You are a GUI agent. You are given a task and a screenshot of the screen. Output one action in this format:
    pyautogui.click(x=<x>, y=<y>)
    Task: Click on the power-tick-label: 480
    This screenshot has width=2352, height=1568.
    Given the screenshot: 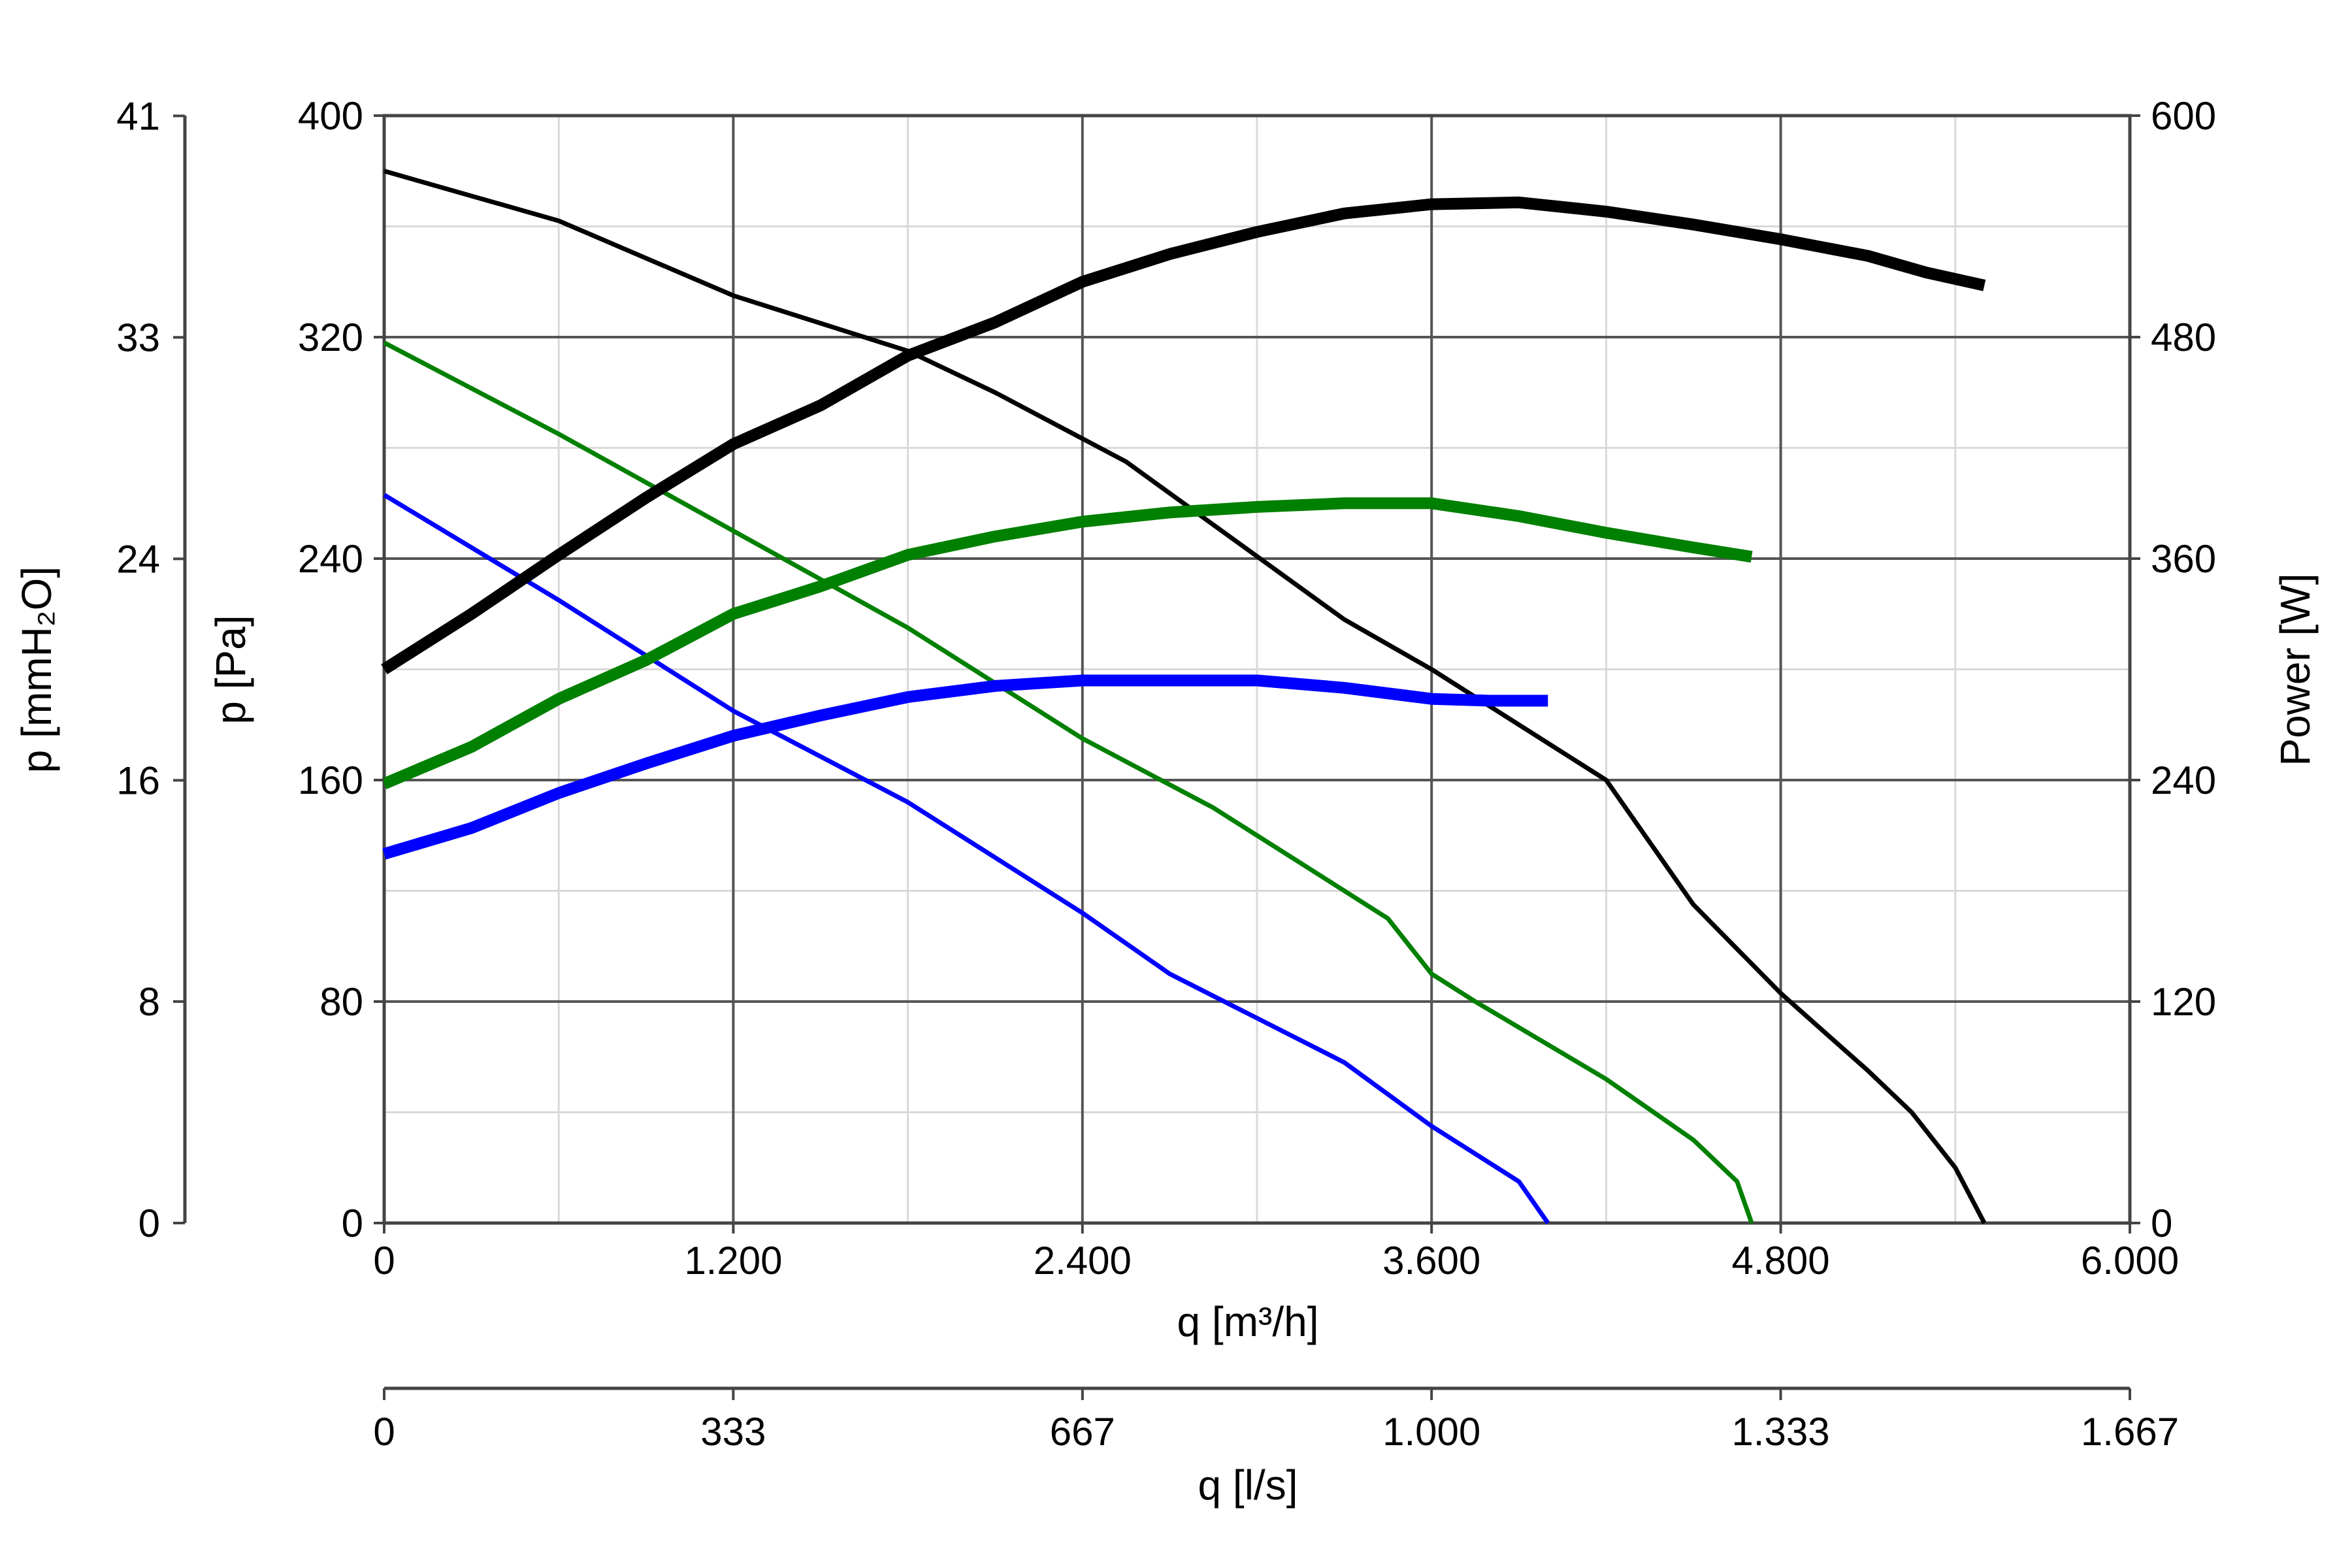 What is the action you would take?
    pyautogui.click(x=2183, y=337)
    